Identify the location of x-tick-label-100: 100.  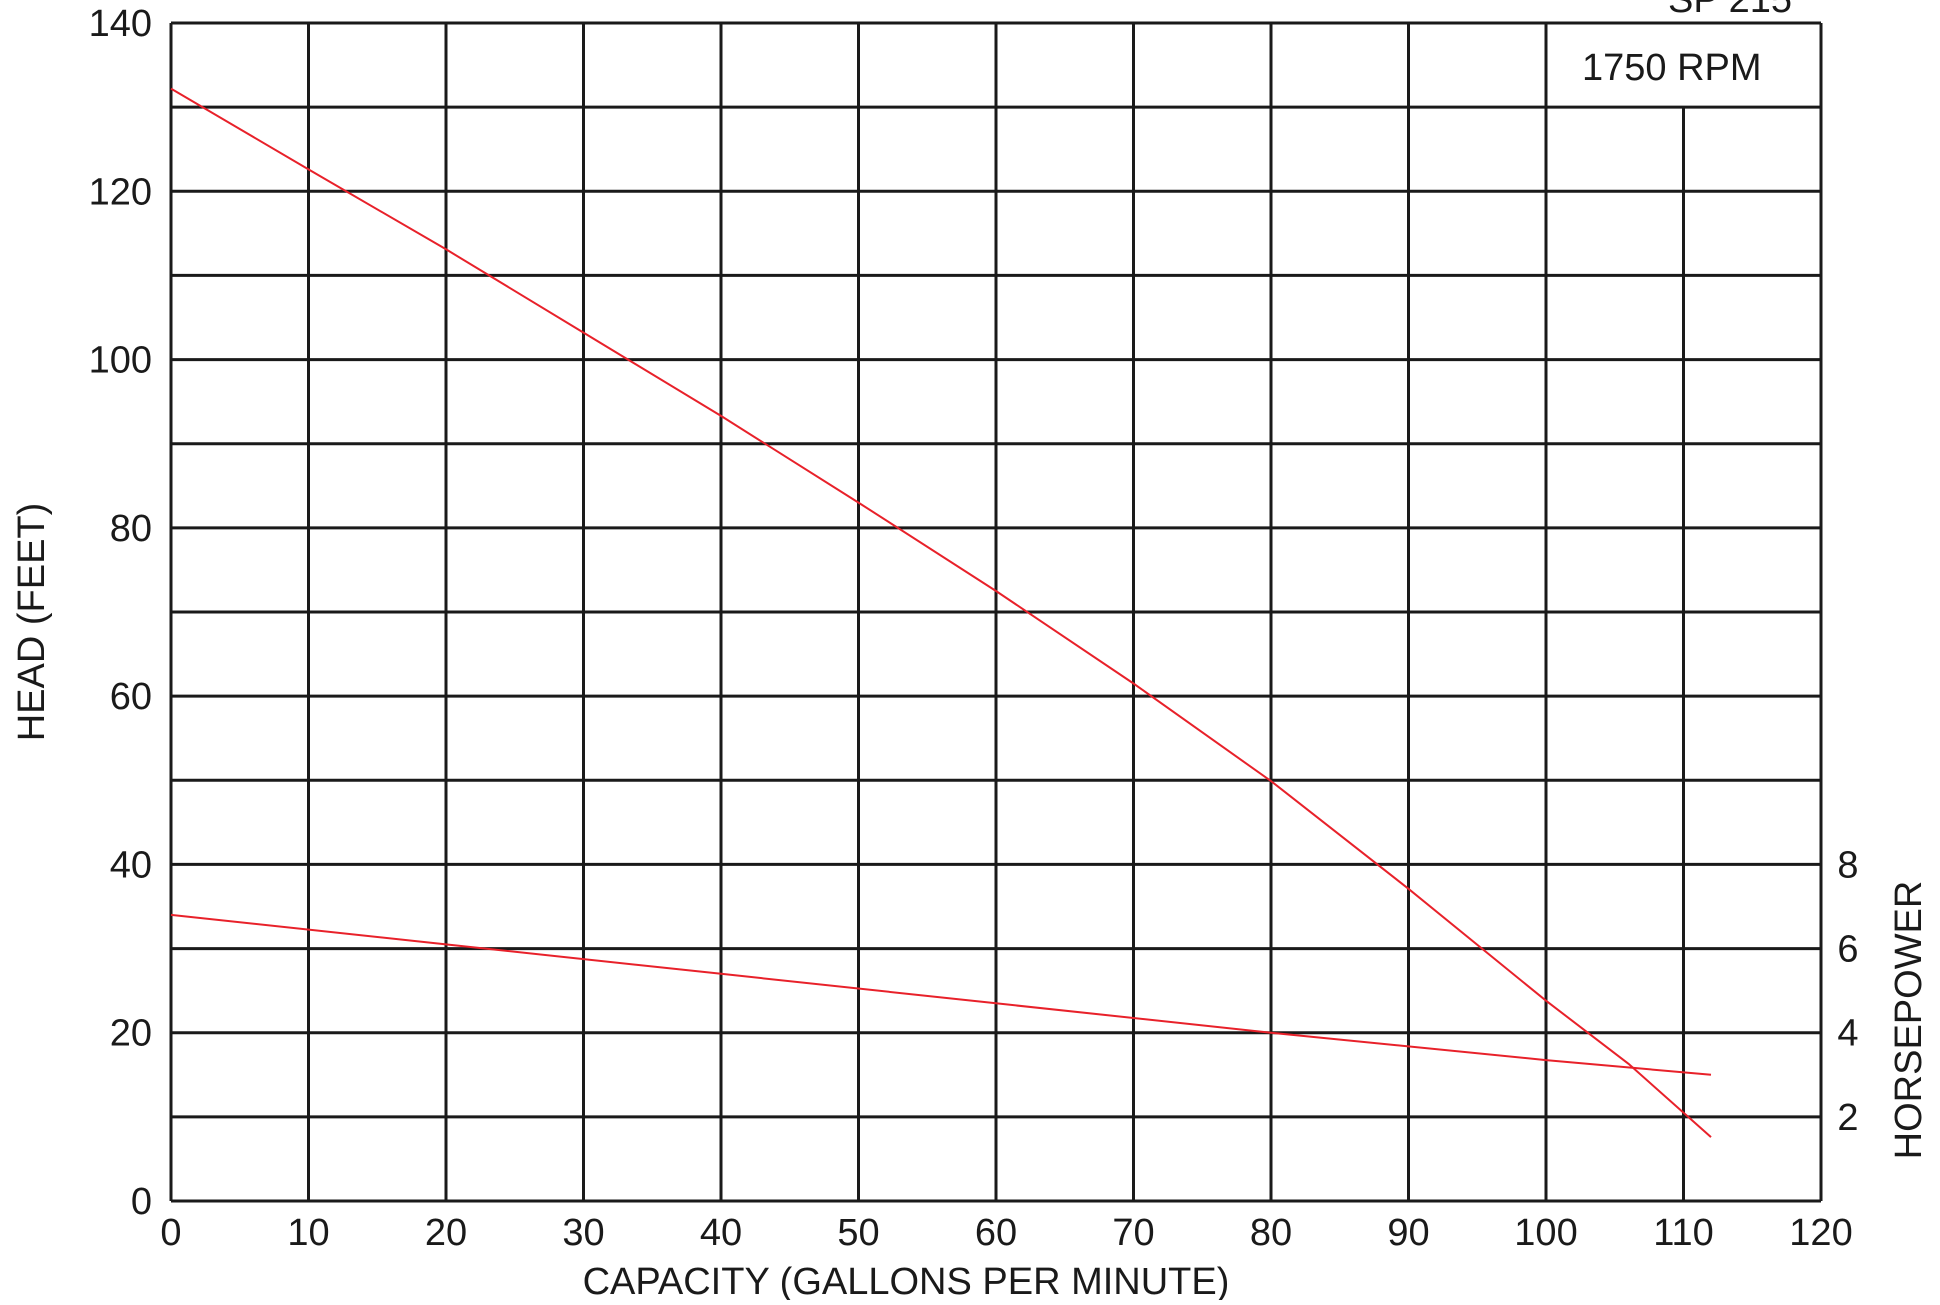
(1545, 1233).